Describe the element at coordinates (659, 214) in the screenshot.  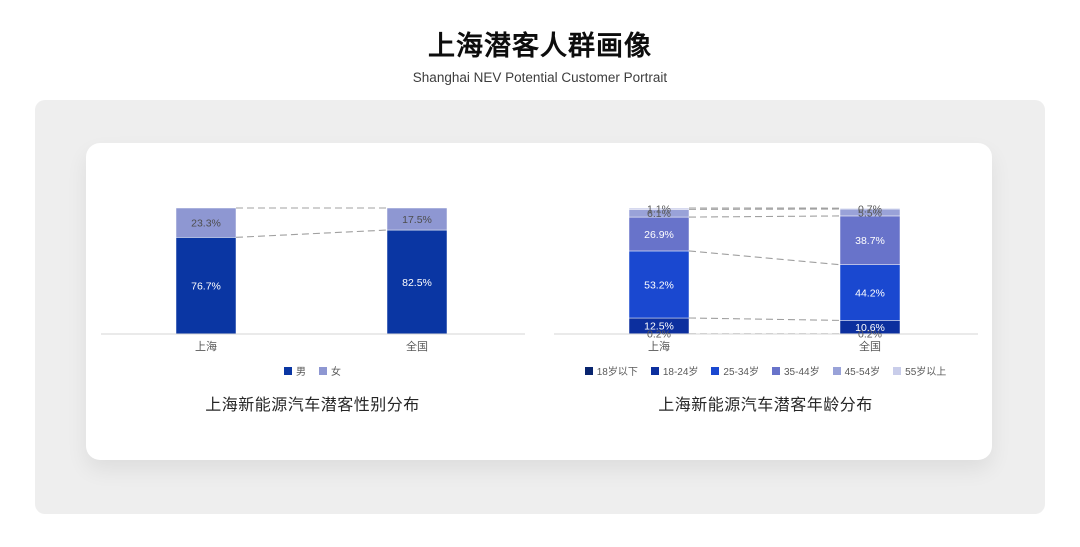
I see `value-label: 6.1%` at that location.